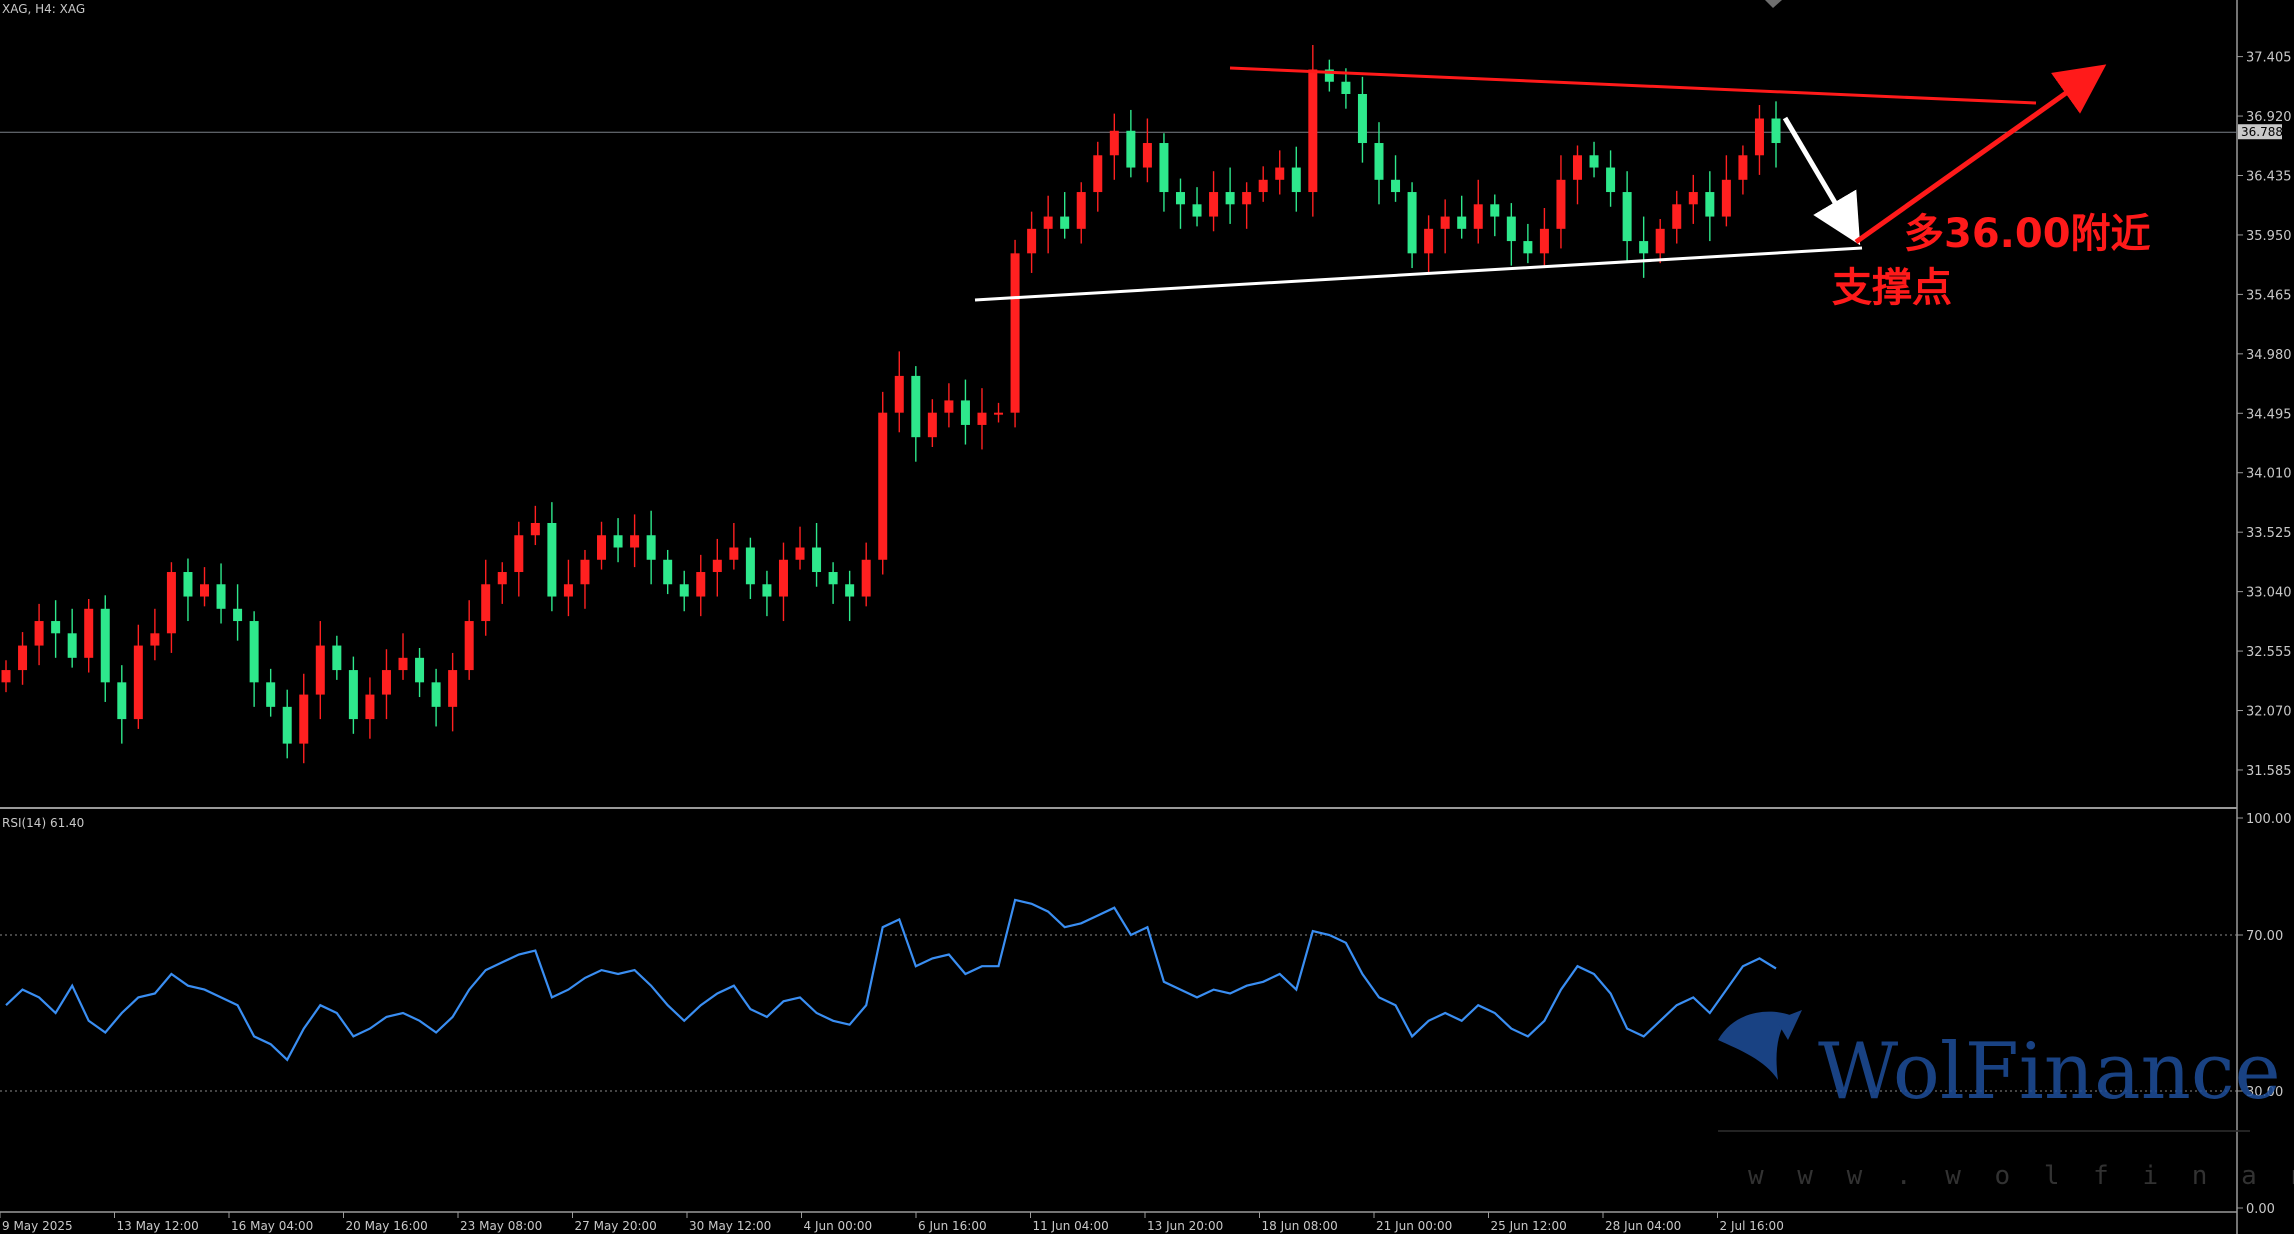  I want to click on price-tick-label: 33.040, so click(2269, 593).